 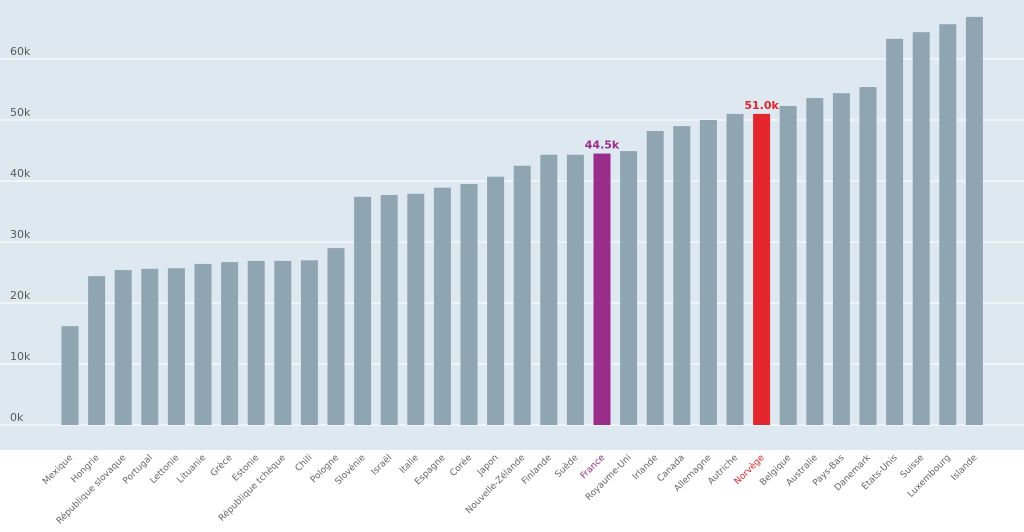 What do you see at coordinates (20, 112) in the screenshot?
I see `y-tick-label: 50k` at bounding box center [20, 112].